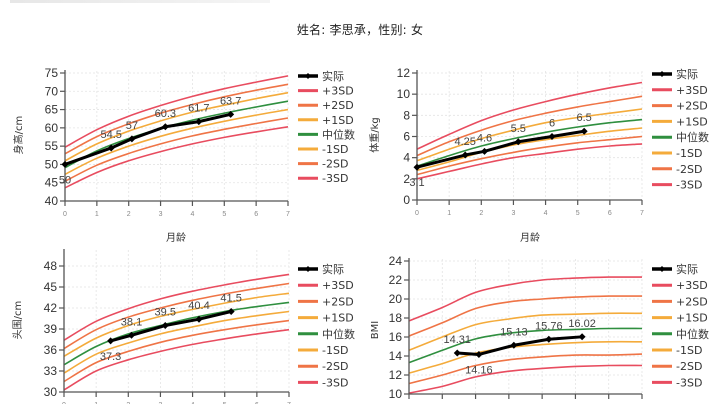 The height and width of the screenshot is (404, 720). Describe the element at coordinates (692, 106) in the screenshot. I see `legend-label: +2SD` at that location.